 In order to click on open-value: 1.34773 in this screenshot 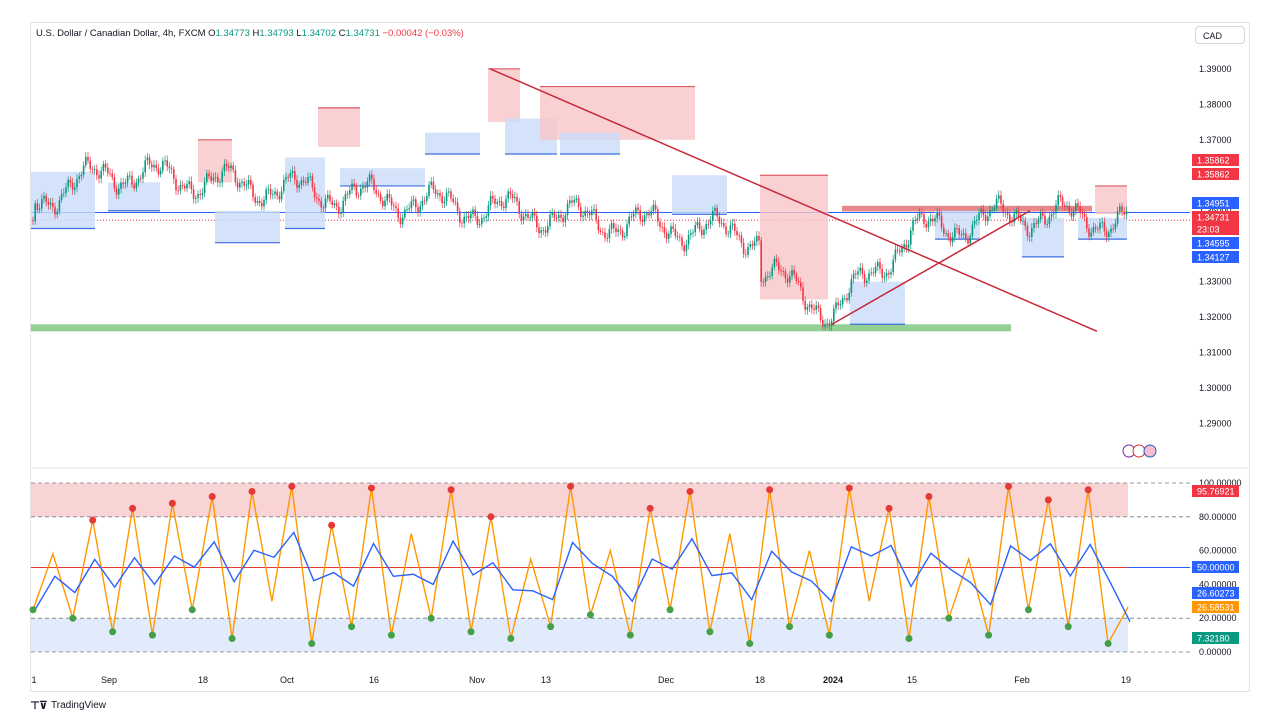, I will do `click(232, 33)`.